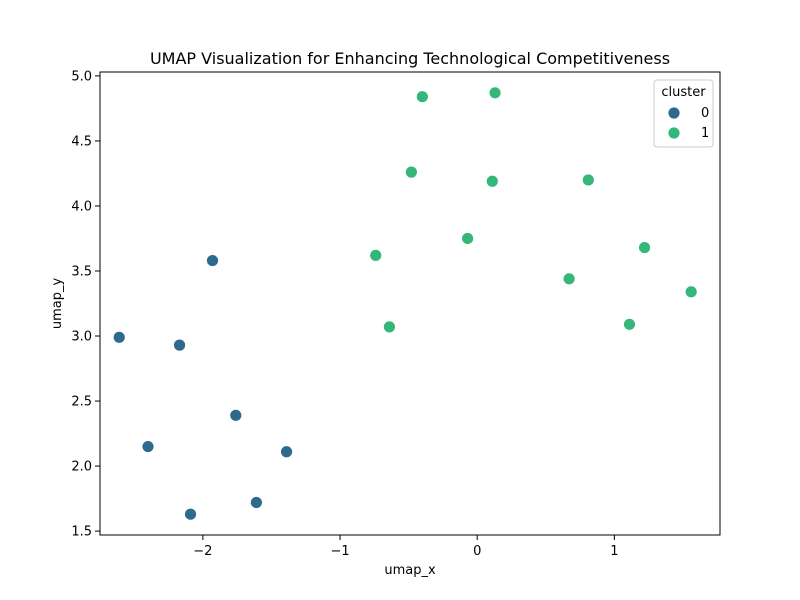 The height and width of the screenshot is (600, 800). Describe the element at coordinates (81, 337) in the screenshot. I see `y-tick-label: 3.0` at that location.